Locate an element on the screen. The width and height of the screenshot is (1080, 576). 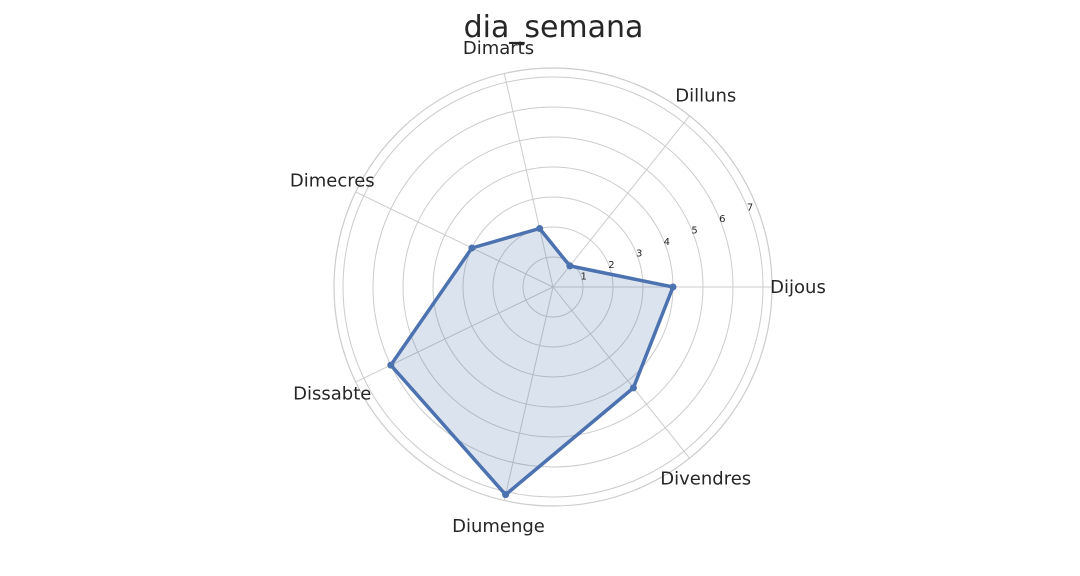
series-line is located at coordinates (532, 361).